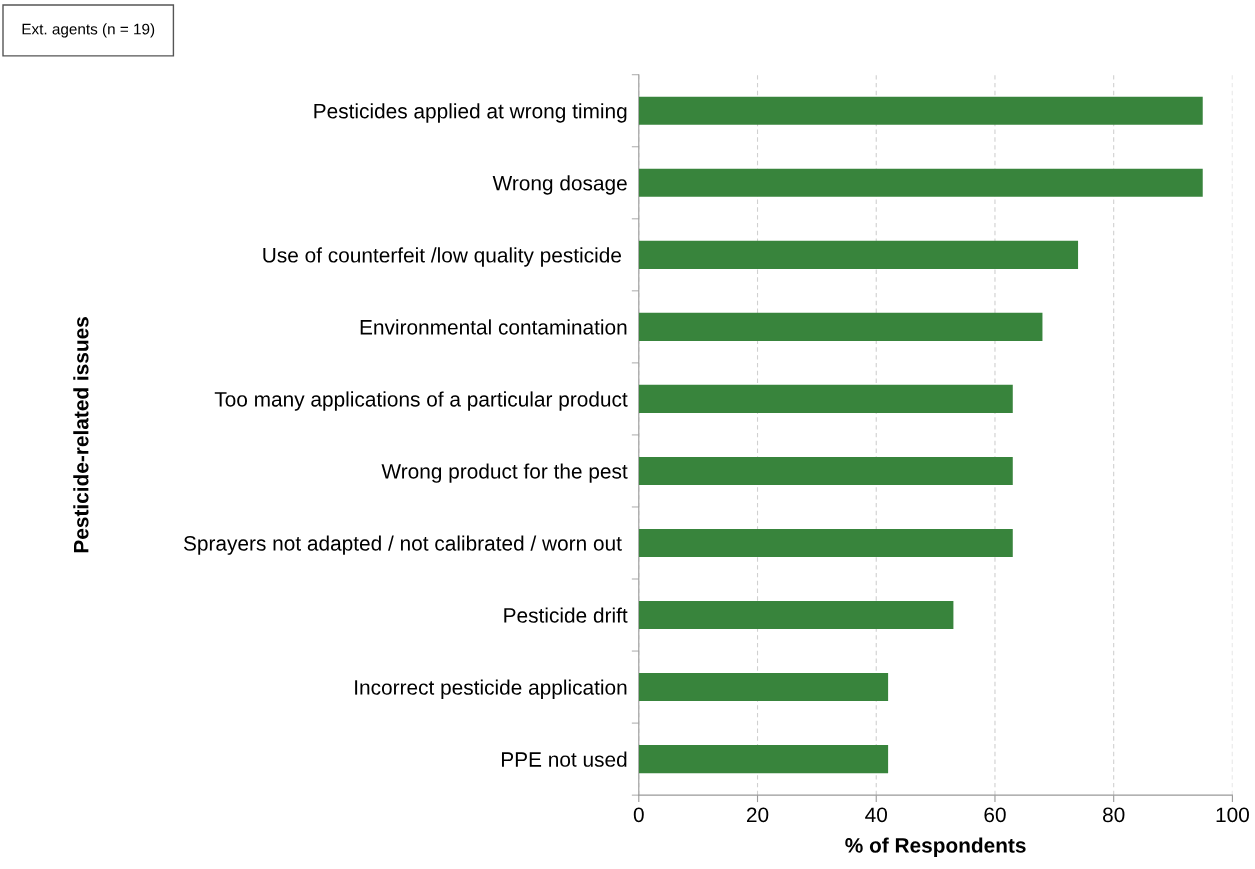 The width and height of the screenshot is (1255, 869). What do you see at coordinates (1232, 815) in the screenshot?
I see `x-tick-label: 100` at bounding box center [1232, 815].